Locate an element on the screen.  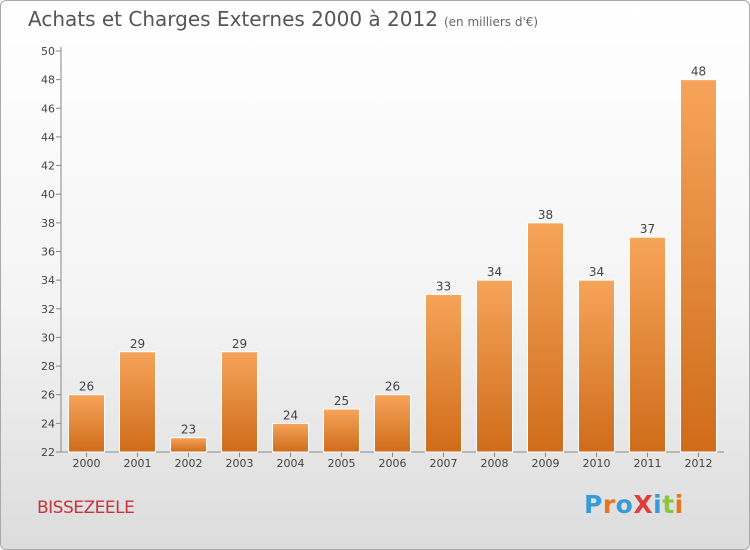
x-tick-label-2001: 2001 is located at coordinates (138, 463).